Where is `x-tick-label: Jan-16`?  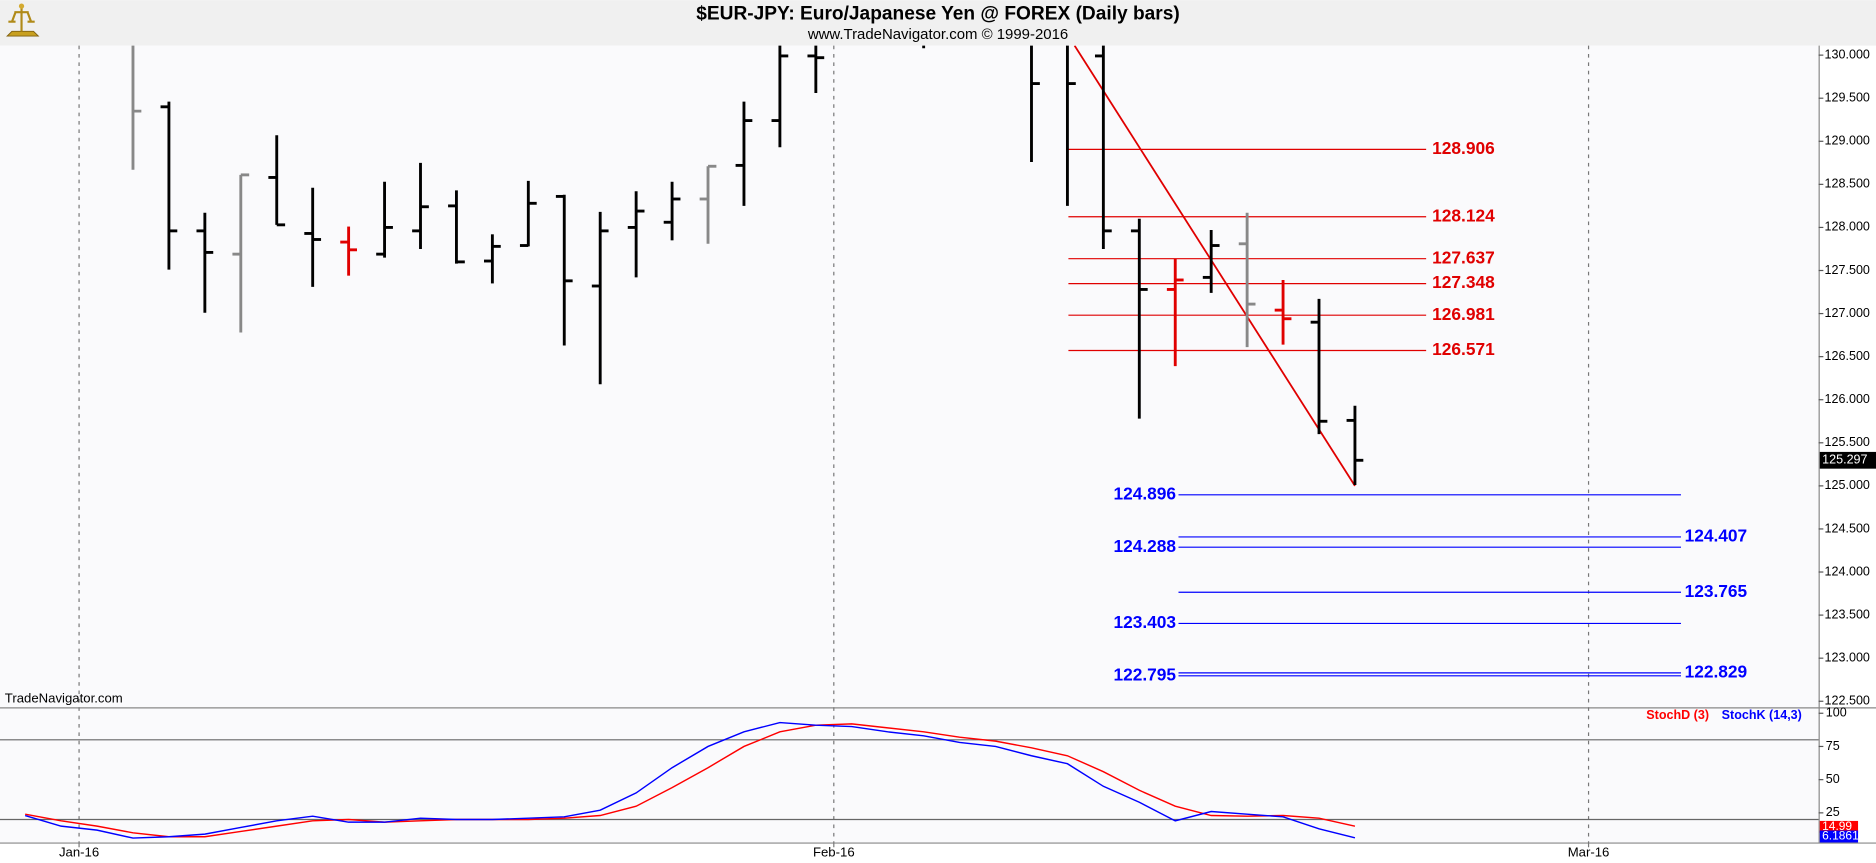
x-tick-label: Jan-16 is located at coordinates (79, 852).